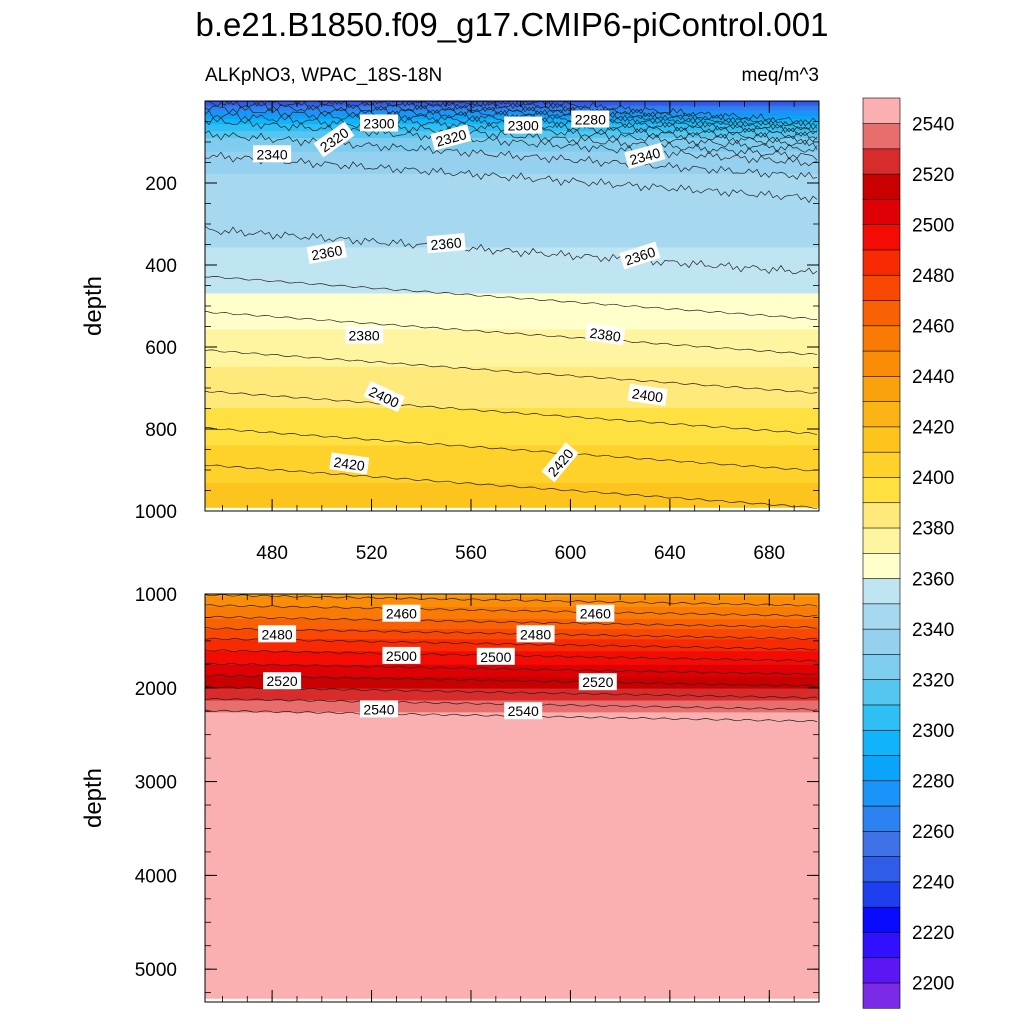 This screenshot has height=1024, width=1024. Describe the element at coordinates (933, 428) in the screenshot. I see `colorbar-tick-label: 2420` at that location.